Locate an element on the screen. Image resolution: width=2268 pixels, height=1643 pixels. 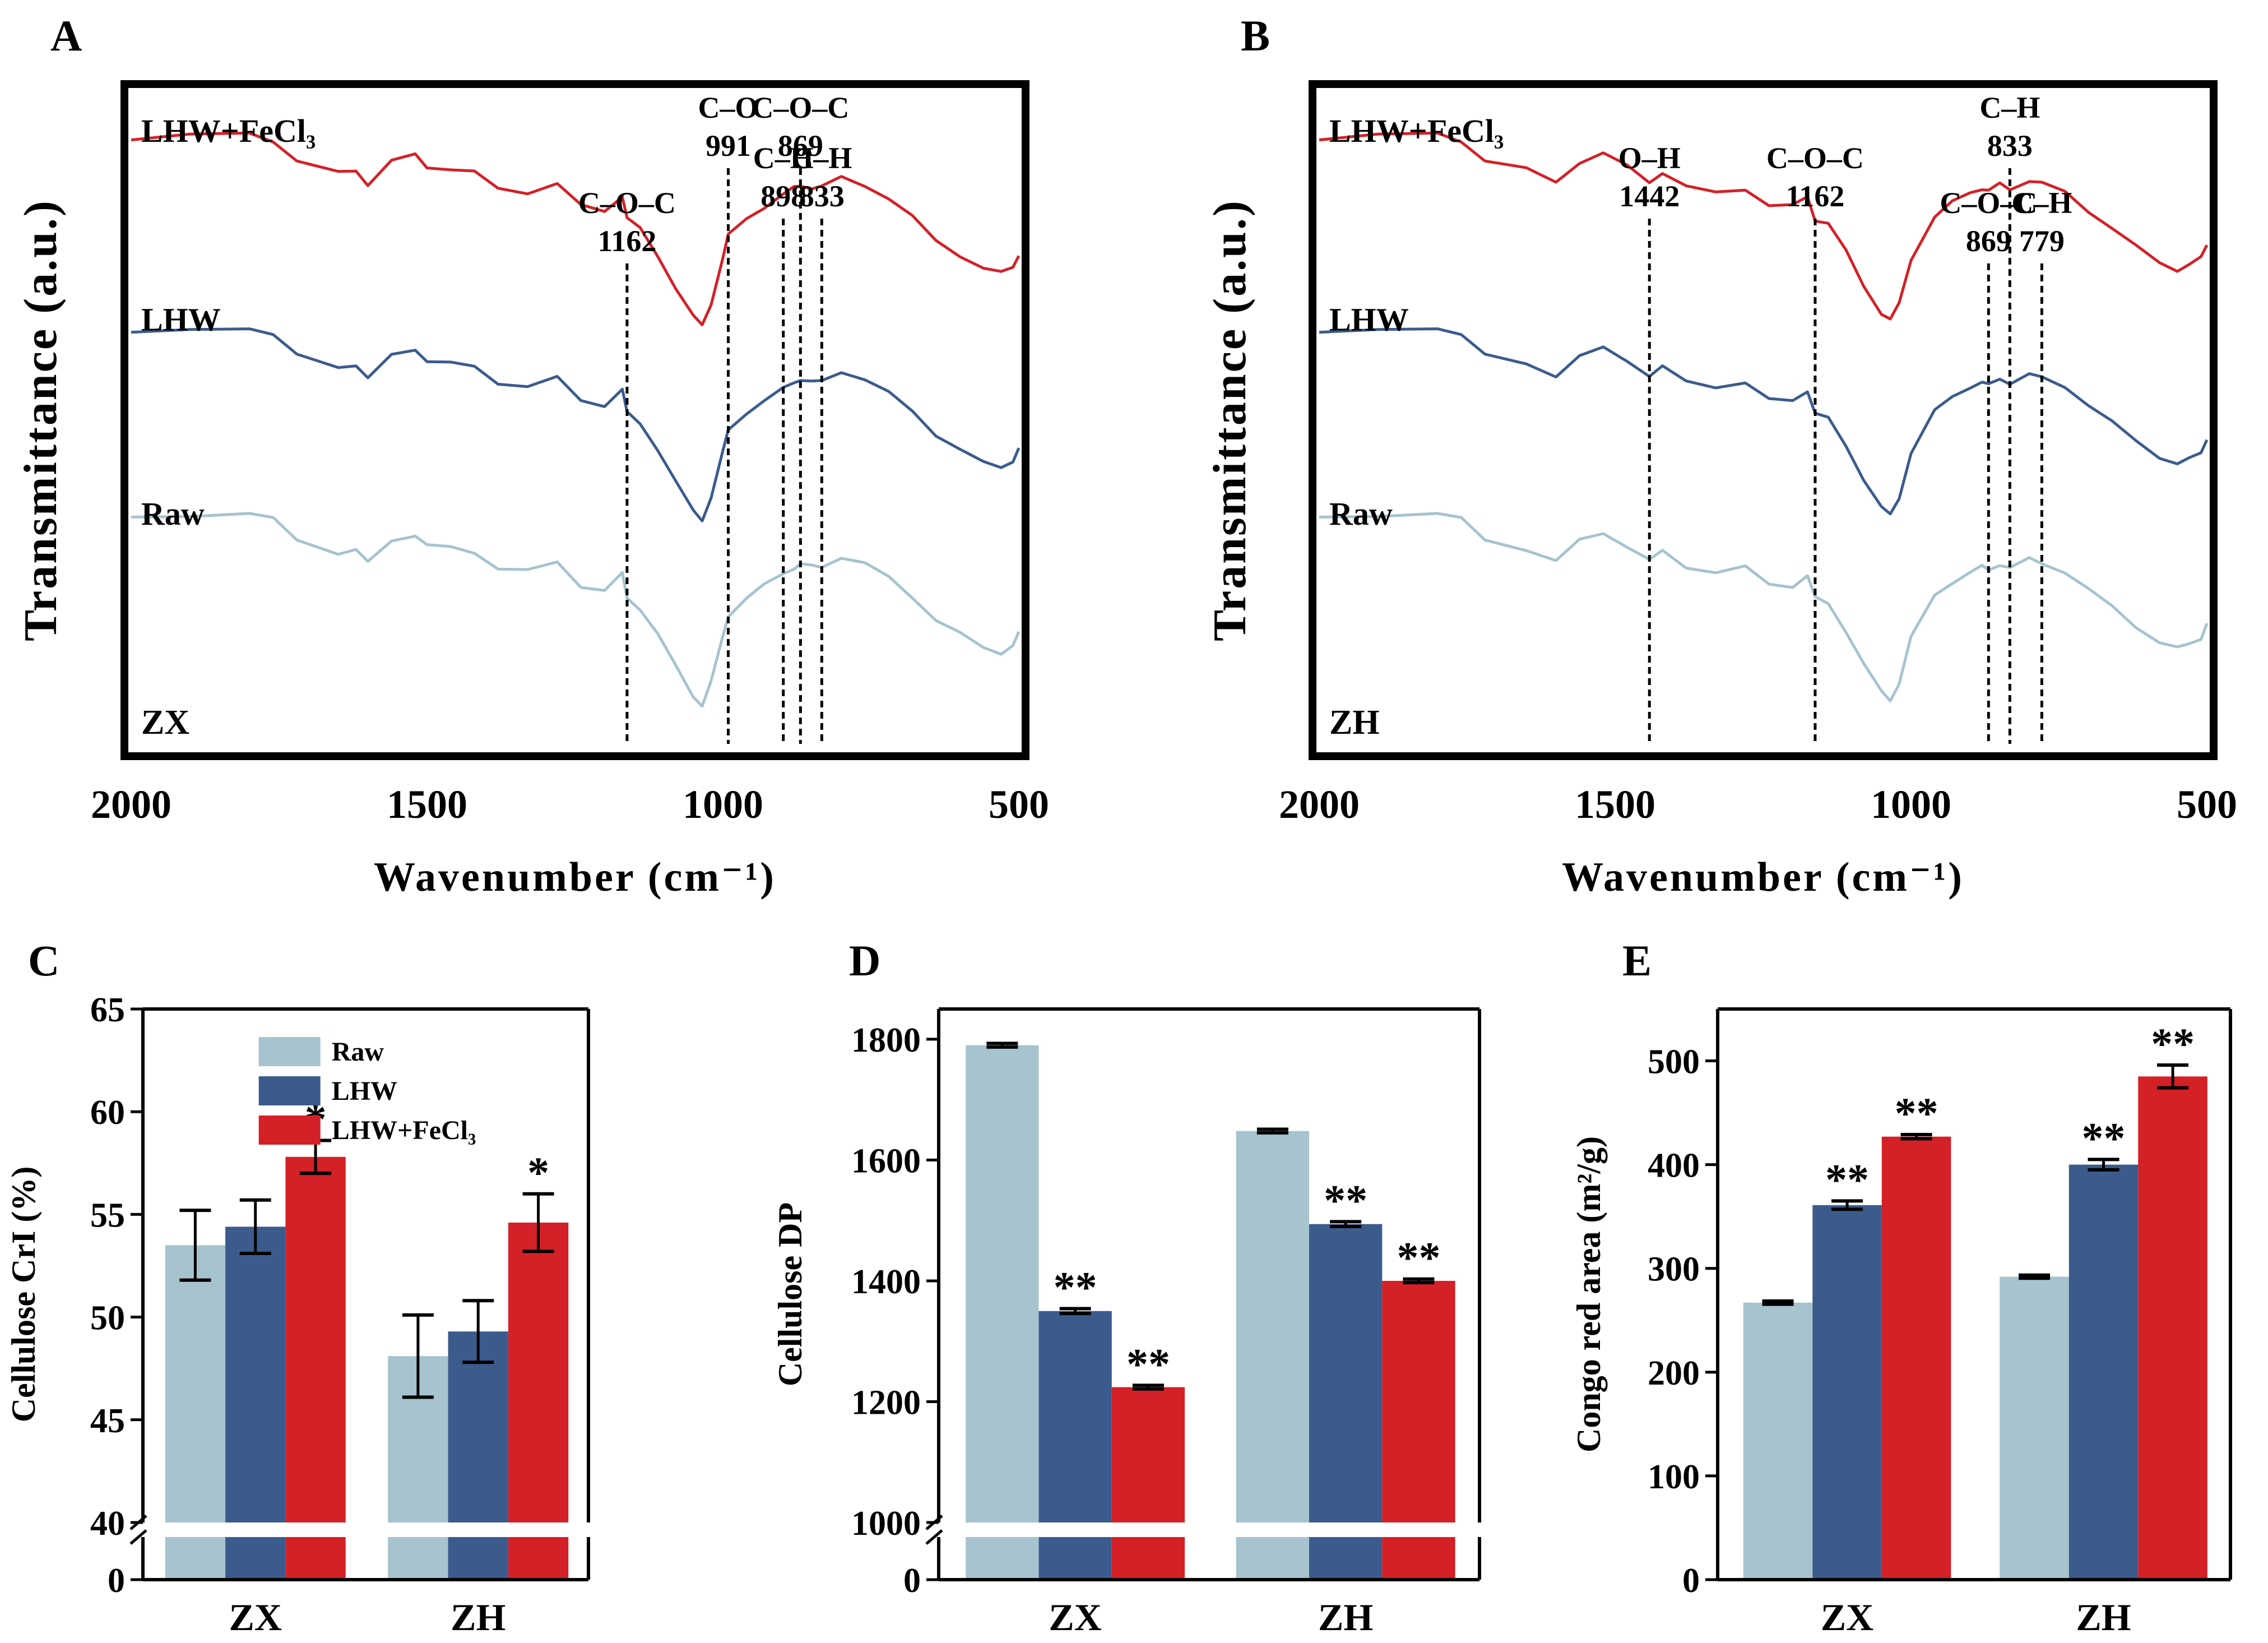
y-tick-label: 60 is located at coordinates (107, 1113).